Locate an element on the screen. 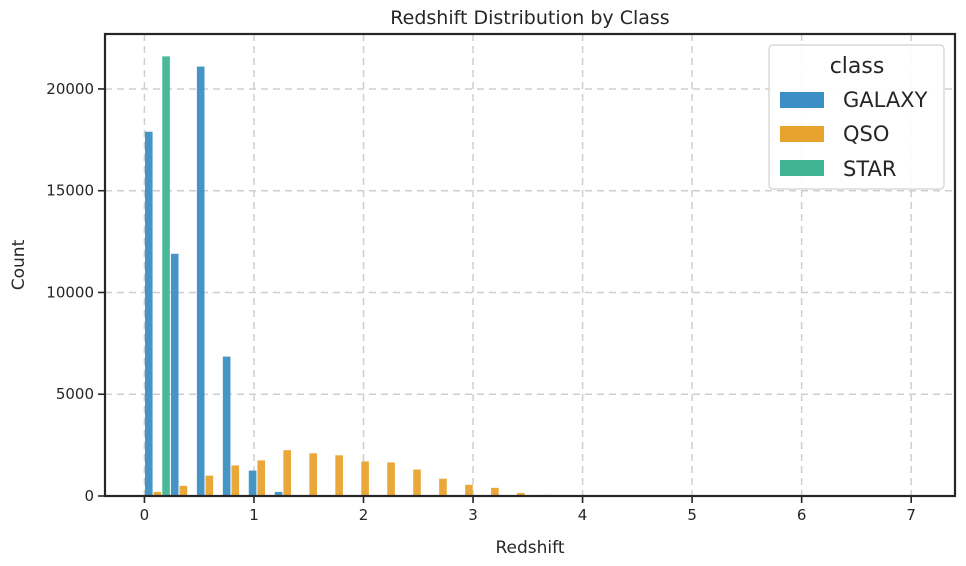 This screenshot has width=966, height=566. legend-label-galaxy: GALAXY is located at coordinates (885, 100).